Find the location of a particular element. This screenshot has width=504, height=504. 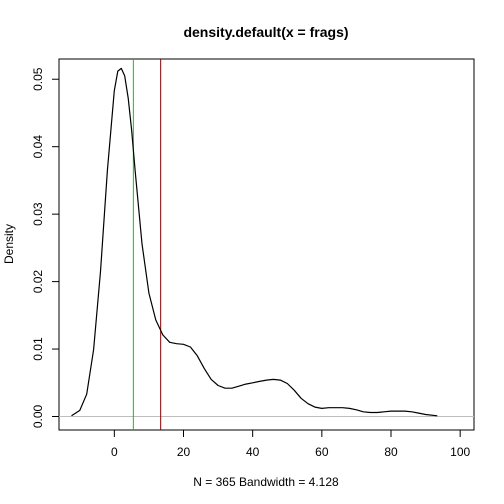

y-tick-label: 0.00 is located at coordinates (38, 417).